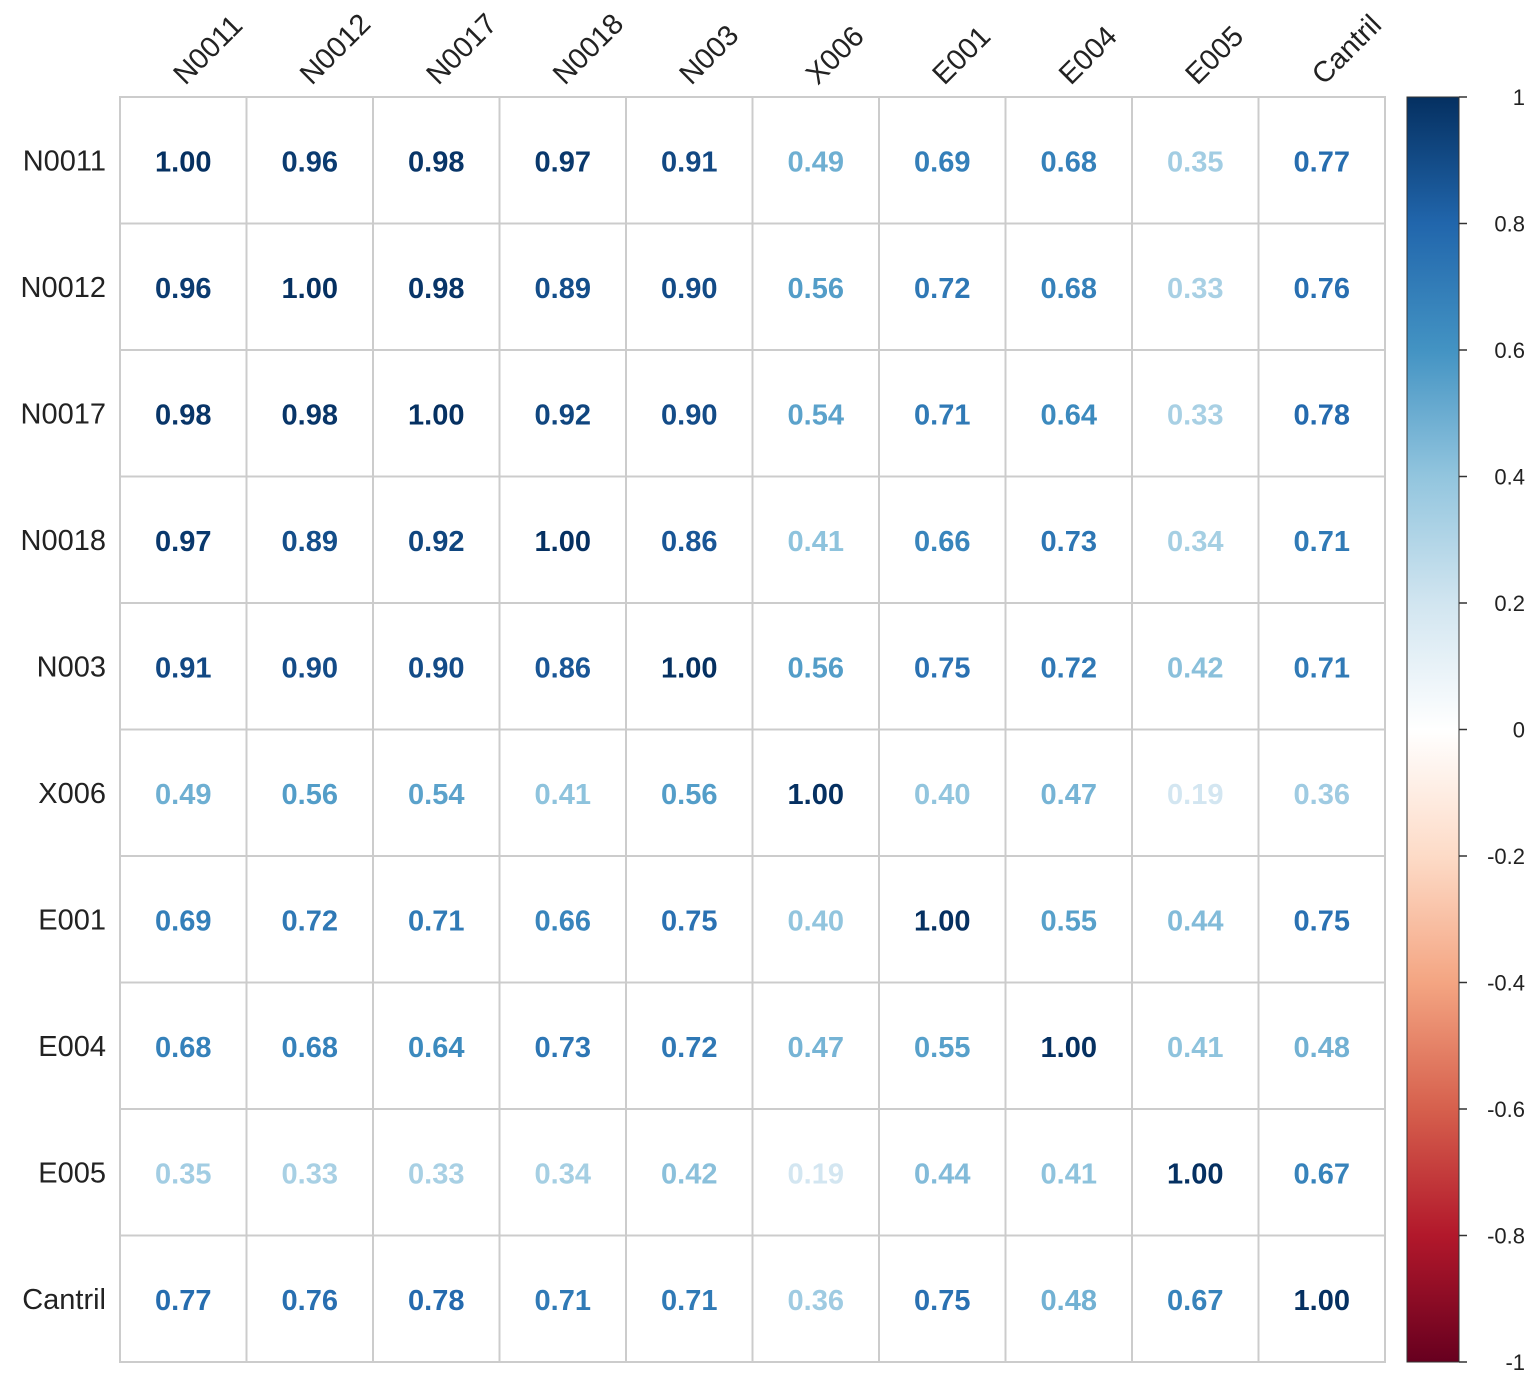  Describe the element at coordinates (1506, 856) in the screenshot. I see `colorbar-tick-label: -0.2` at that location.